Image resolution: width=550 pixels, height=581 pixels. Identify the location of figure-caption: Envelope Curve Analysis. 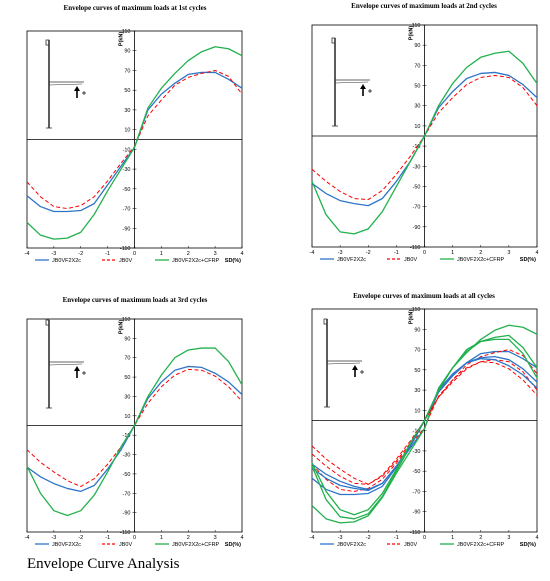
(103, 564).